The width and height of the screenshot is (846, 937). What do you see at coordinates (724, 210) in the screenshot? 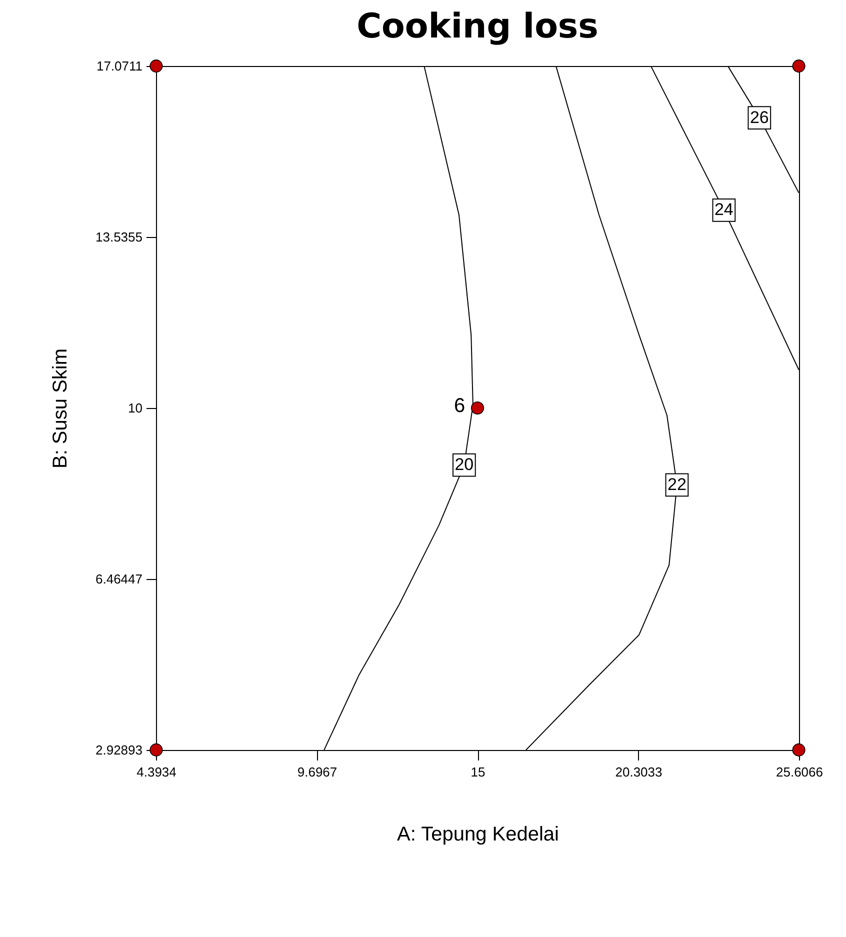
I see `series-label: 24` at bounding box center [724, 210].